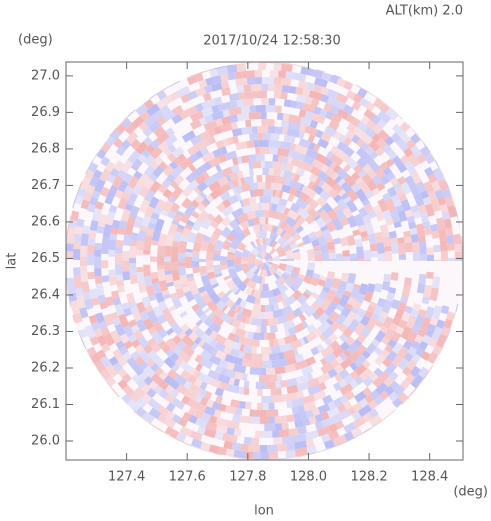 The height and width of the screenshot is (521, 491). What do you see at coordinates (308, 477) in the screenshot?
I see `x-tick-label: 128.0` at bounding box center [308, 477].